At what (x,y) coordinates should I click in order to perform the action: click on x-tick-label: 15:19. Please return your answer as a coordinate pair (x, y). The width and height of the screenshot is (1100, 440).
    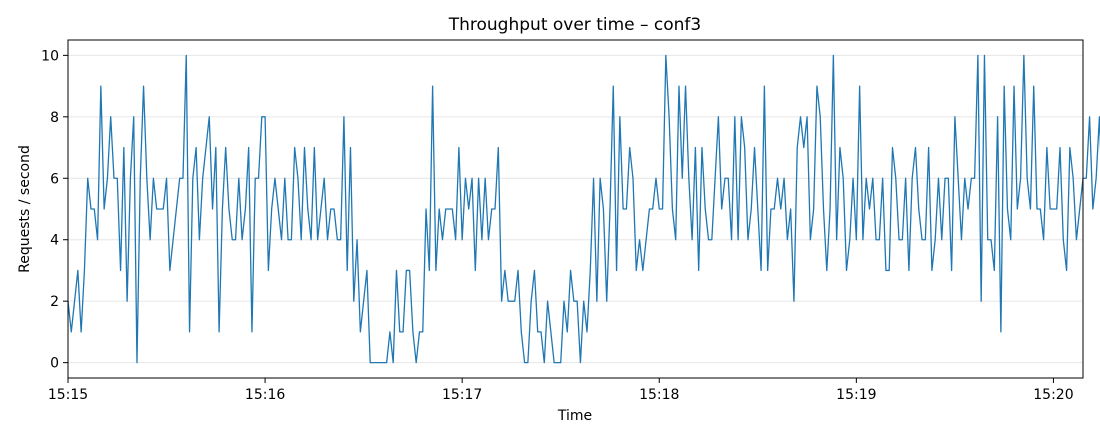
    Looking at the image, I should click on (856, 395).